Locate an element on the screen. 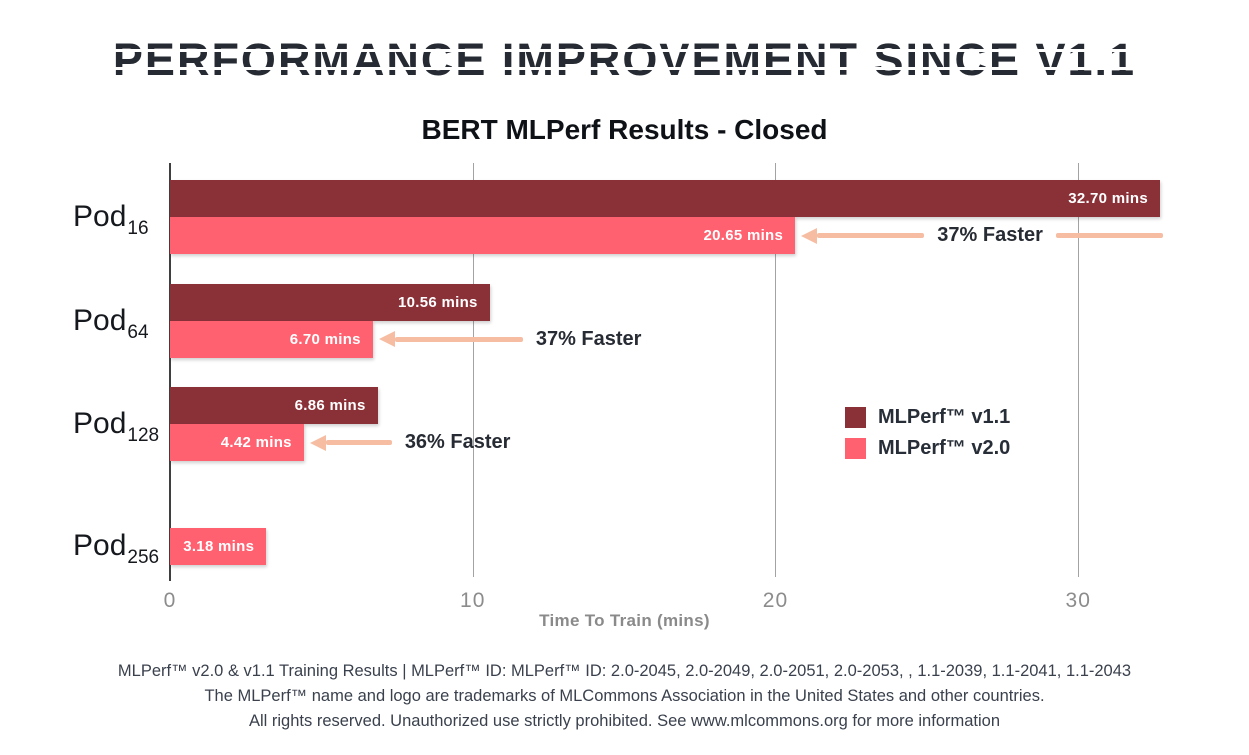 The width and height of the screenshot is (1249, 755). legend-label: MLPerf™ v1.1 is located at coordinates (944, 417).